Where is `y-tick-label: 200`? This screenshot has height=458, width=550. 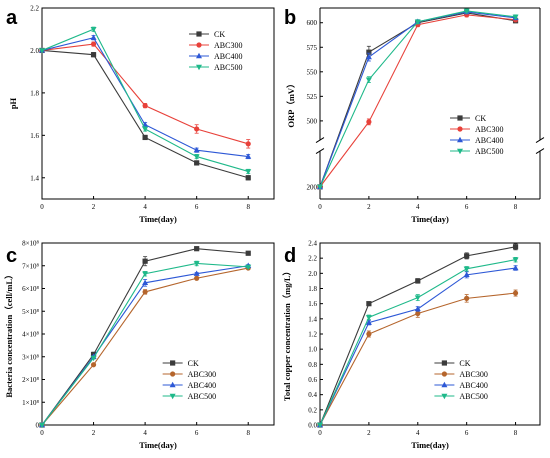 y-tick-label: 200 is located at coordinates (312, 187).